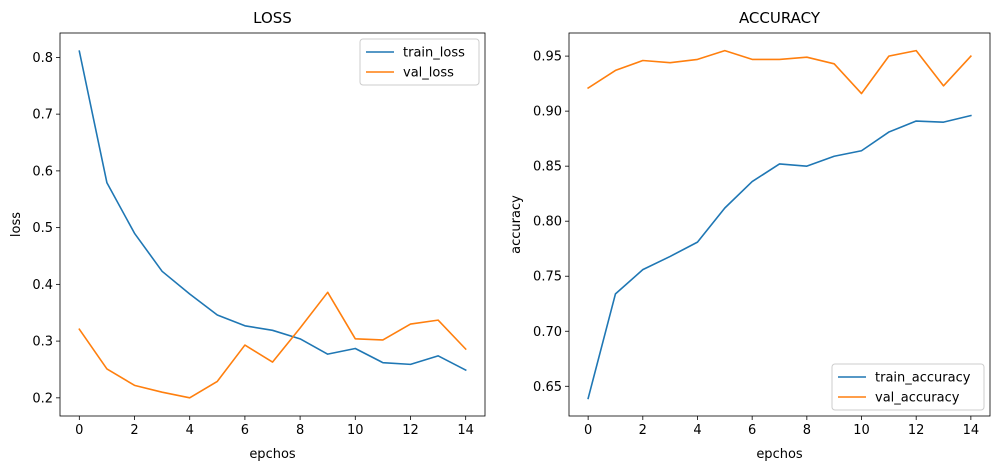 The width and height of the screenshot is (1001, 470). What do you see at coordinates (547, 57) in the screenshot?
I see `y-tick-label: 0.95` at bounding box center [547, 57].